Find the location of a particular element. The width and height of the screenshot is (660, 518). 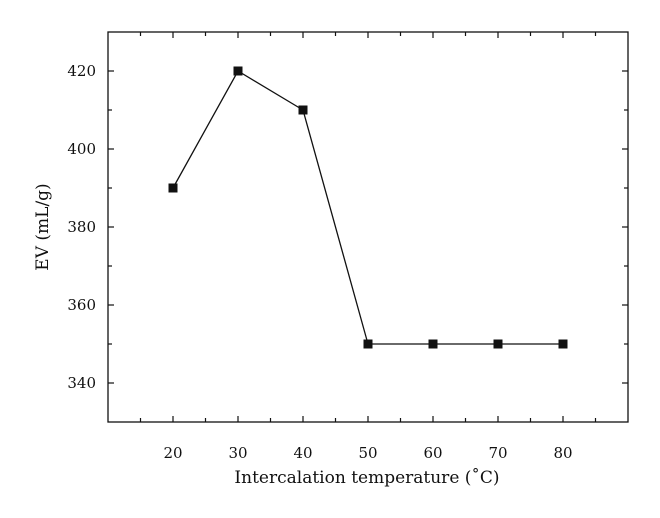

y-tick-label: 420 is located at coordinates (81, 71).